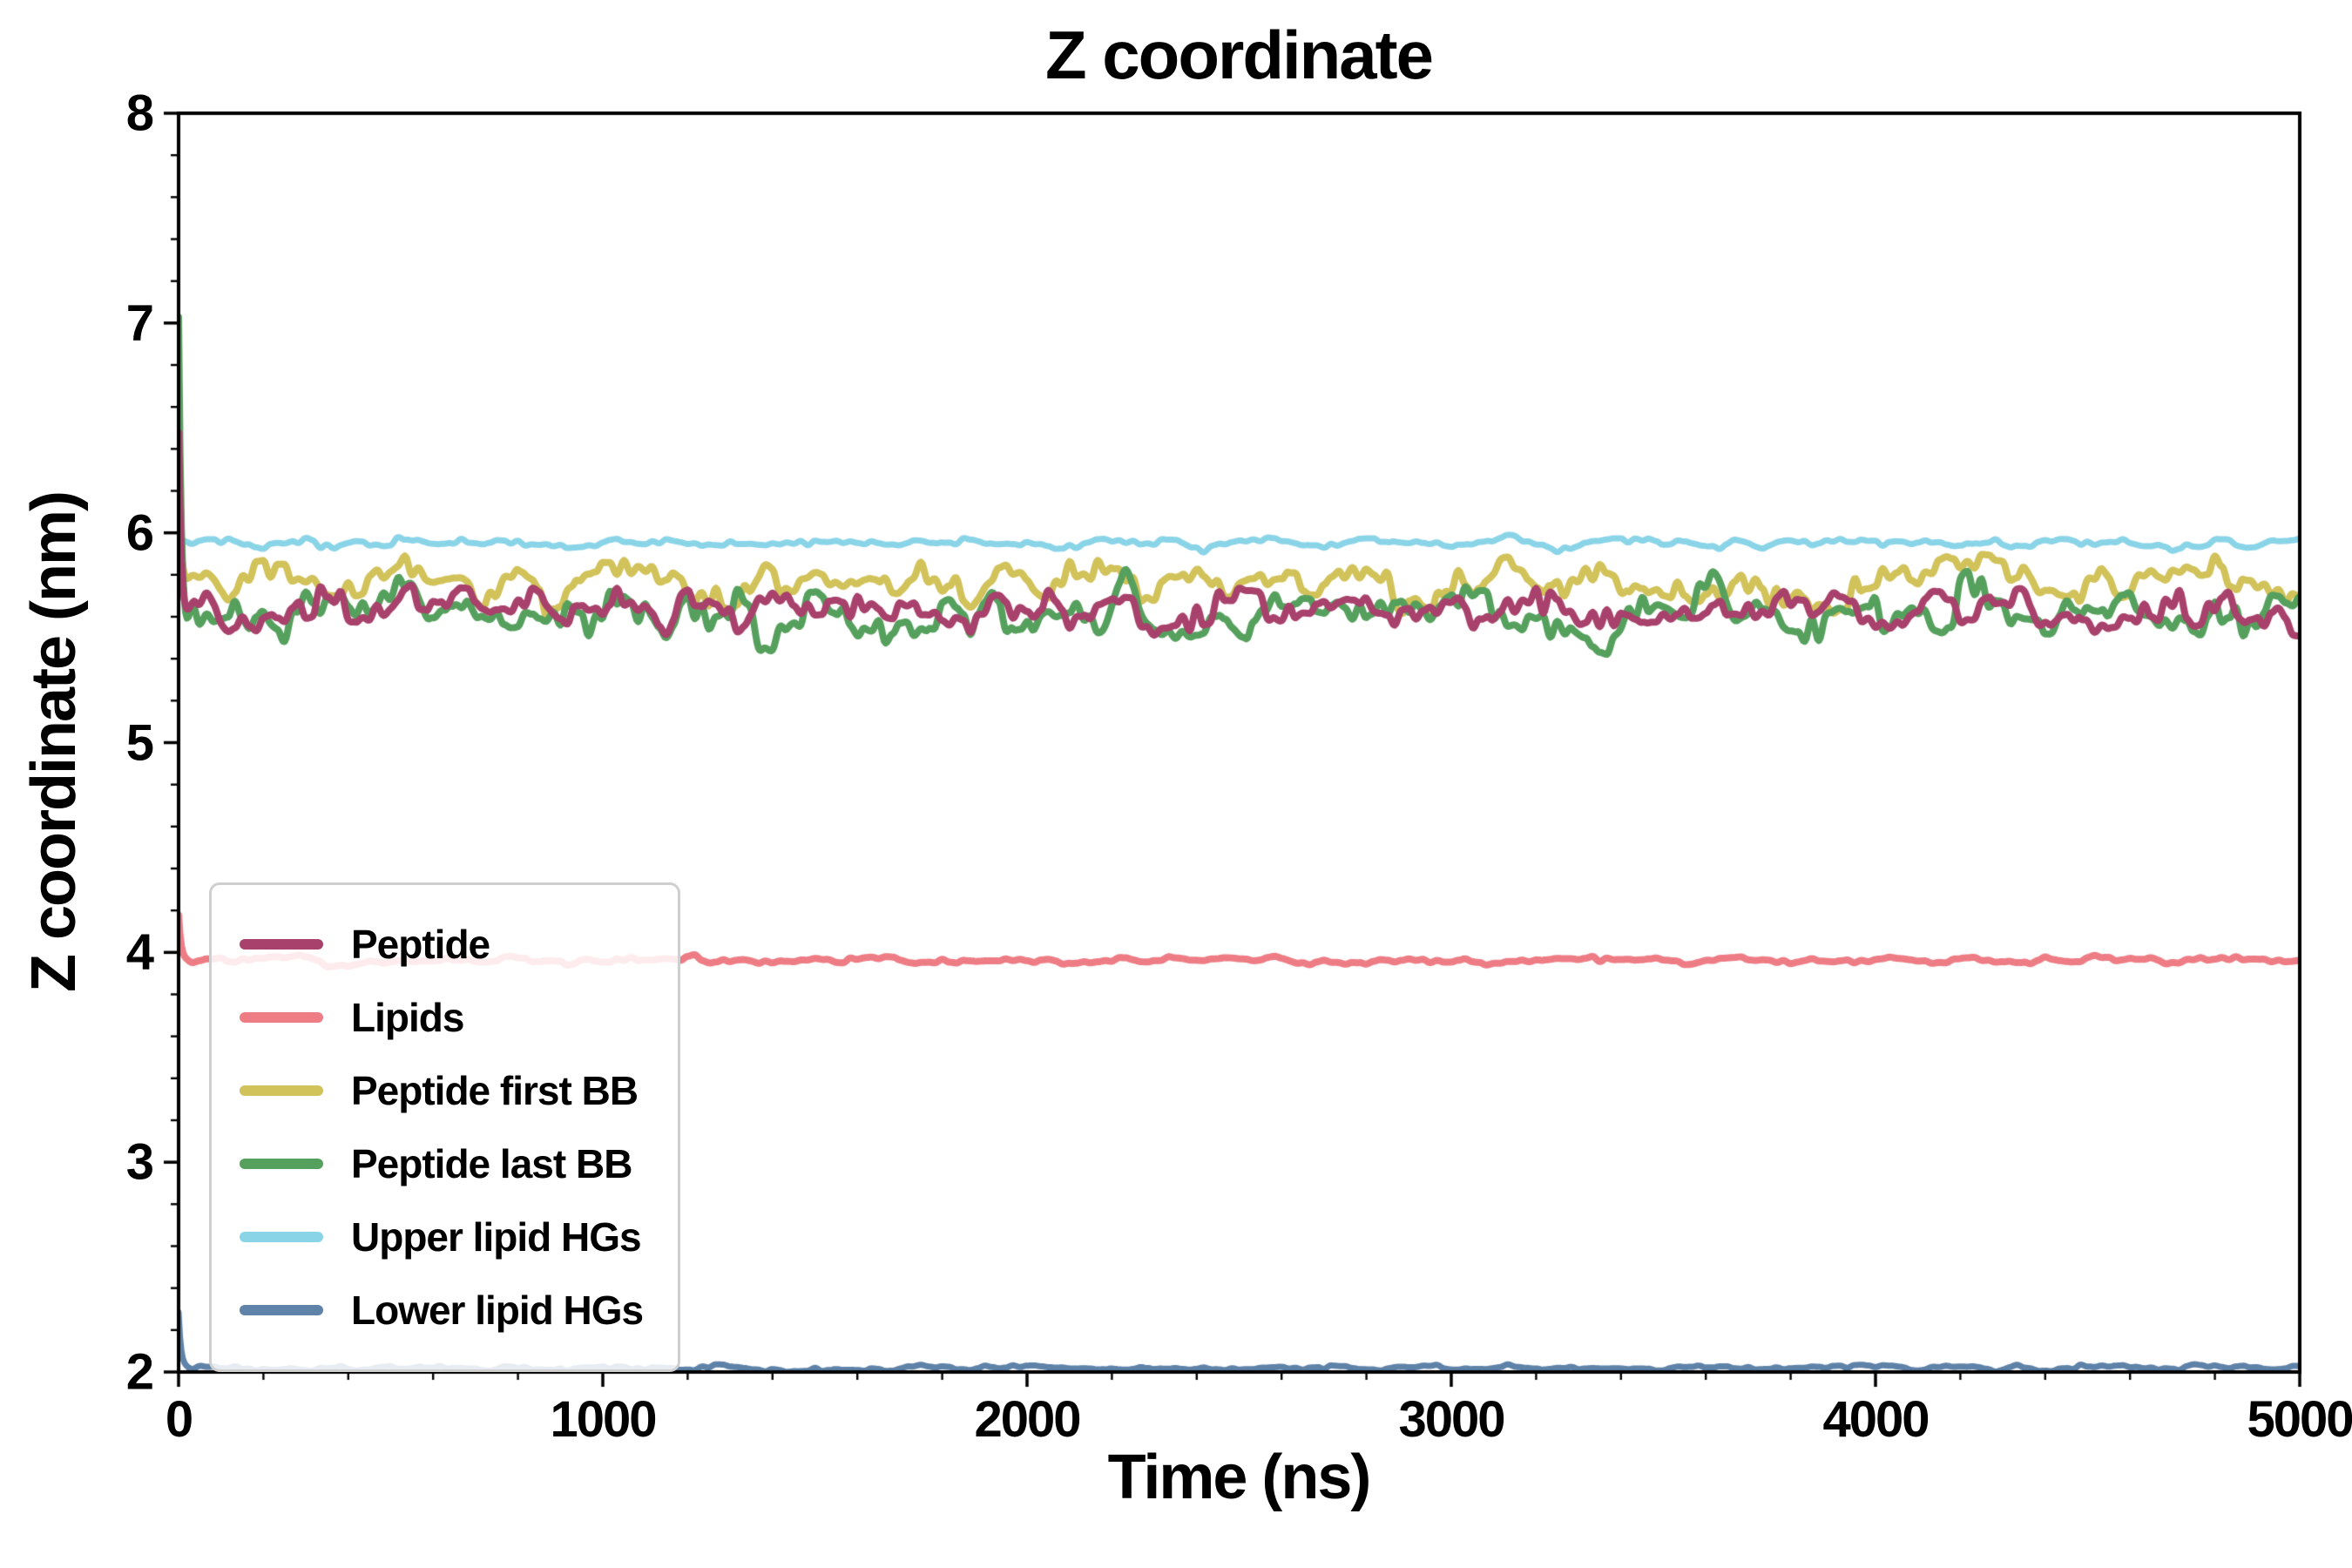 The height and width of the screenshot is (1568, 2352). What do you see at coordinates (1240, 1477) in the screenshot?
I see `x-axis-label: Time (ns)` at bounding box center [1240, 1477].